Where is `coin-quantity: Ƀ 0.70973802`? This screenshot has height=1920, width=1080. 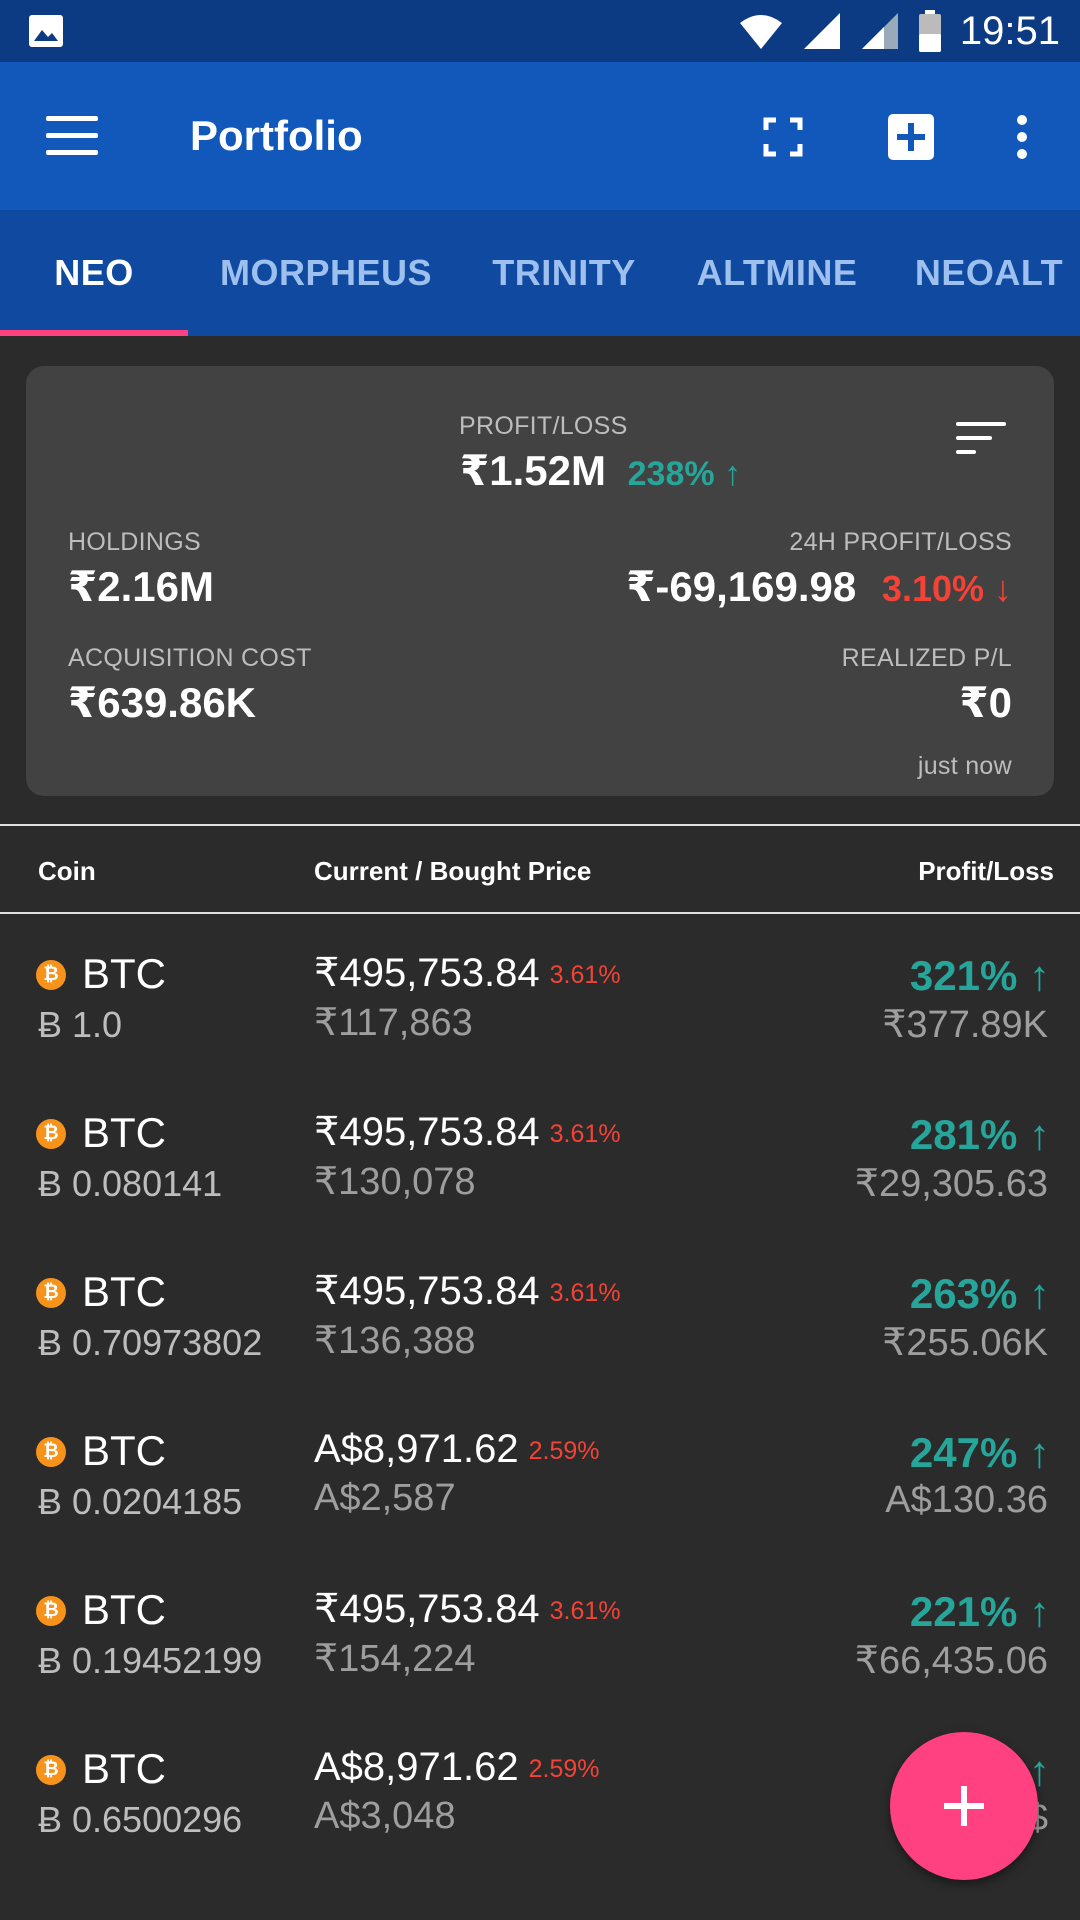
coin-quantity: Ƀ 0.70973802 is located at coordinates (150, 1342).